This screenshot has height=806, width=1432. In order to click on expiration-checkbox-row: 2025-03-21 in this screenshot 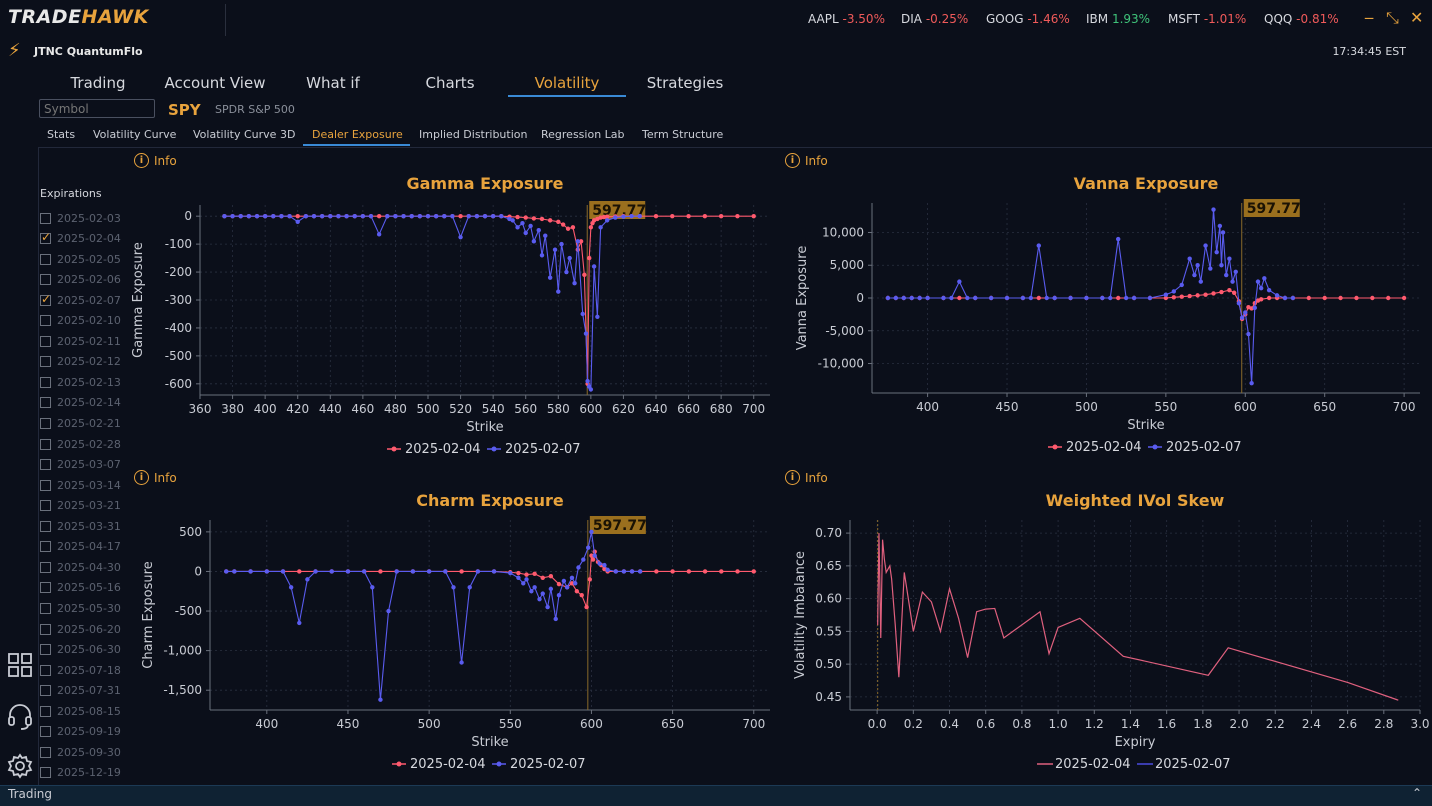, I will do `click(80, 506)`.